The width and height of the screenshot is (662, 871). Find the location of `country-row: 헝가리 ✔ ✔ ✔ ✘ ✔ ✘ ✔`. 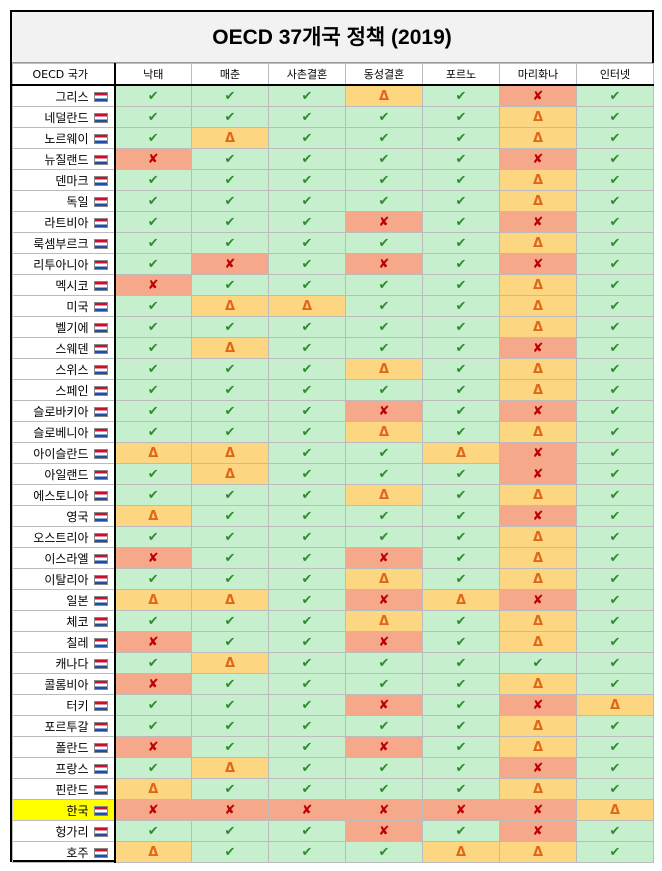

country-row: 헝가리 ✔ ✔ ✔ ✘ ✔ ✘ ✔ is located at coordinates (333, 831).